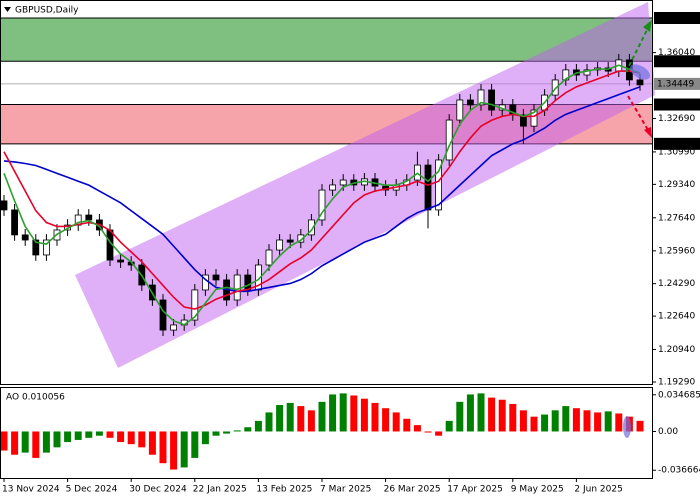 The image size is (700, 500). Describe the element at coordinates (31, 490) in the screenshot. I see `x-tick-label: 13 Nov 2024` at that location.